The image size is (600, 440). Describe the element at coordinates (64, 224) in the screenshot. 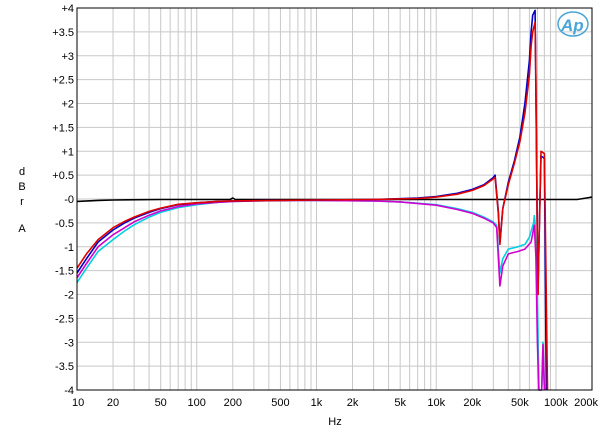

I see `y-tick-label: -0.5` at that location.